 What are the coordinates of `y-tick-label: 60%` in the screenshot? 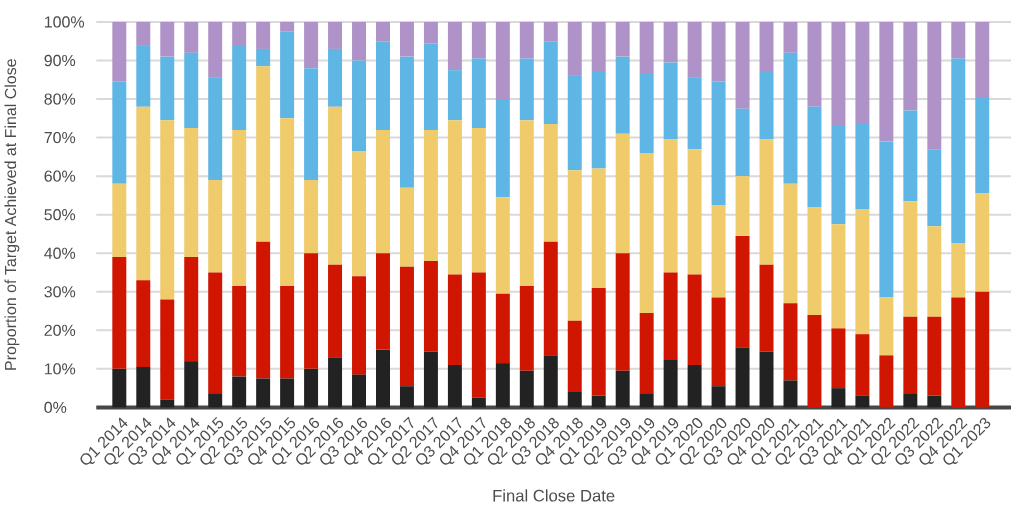 It's located at (60, 176).